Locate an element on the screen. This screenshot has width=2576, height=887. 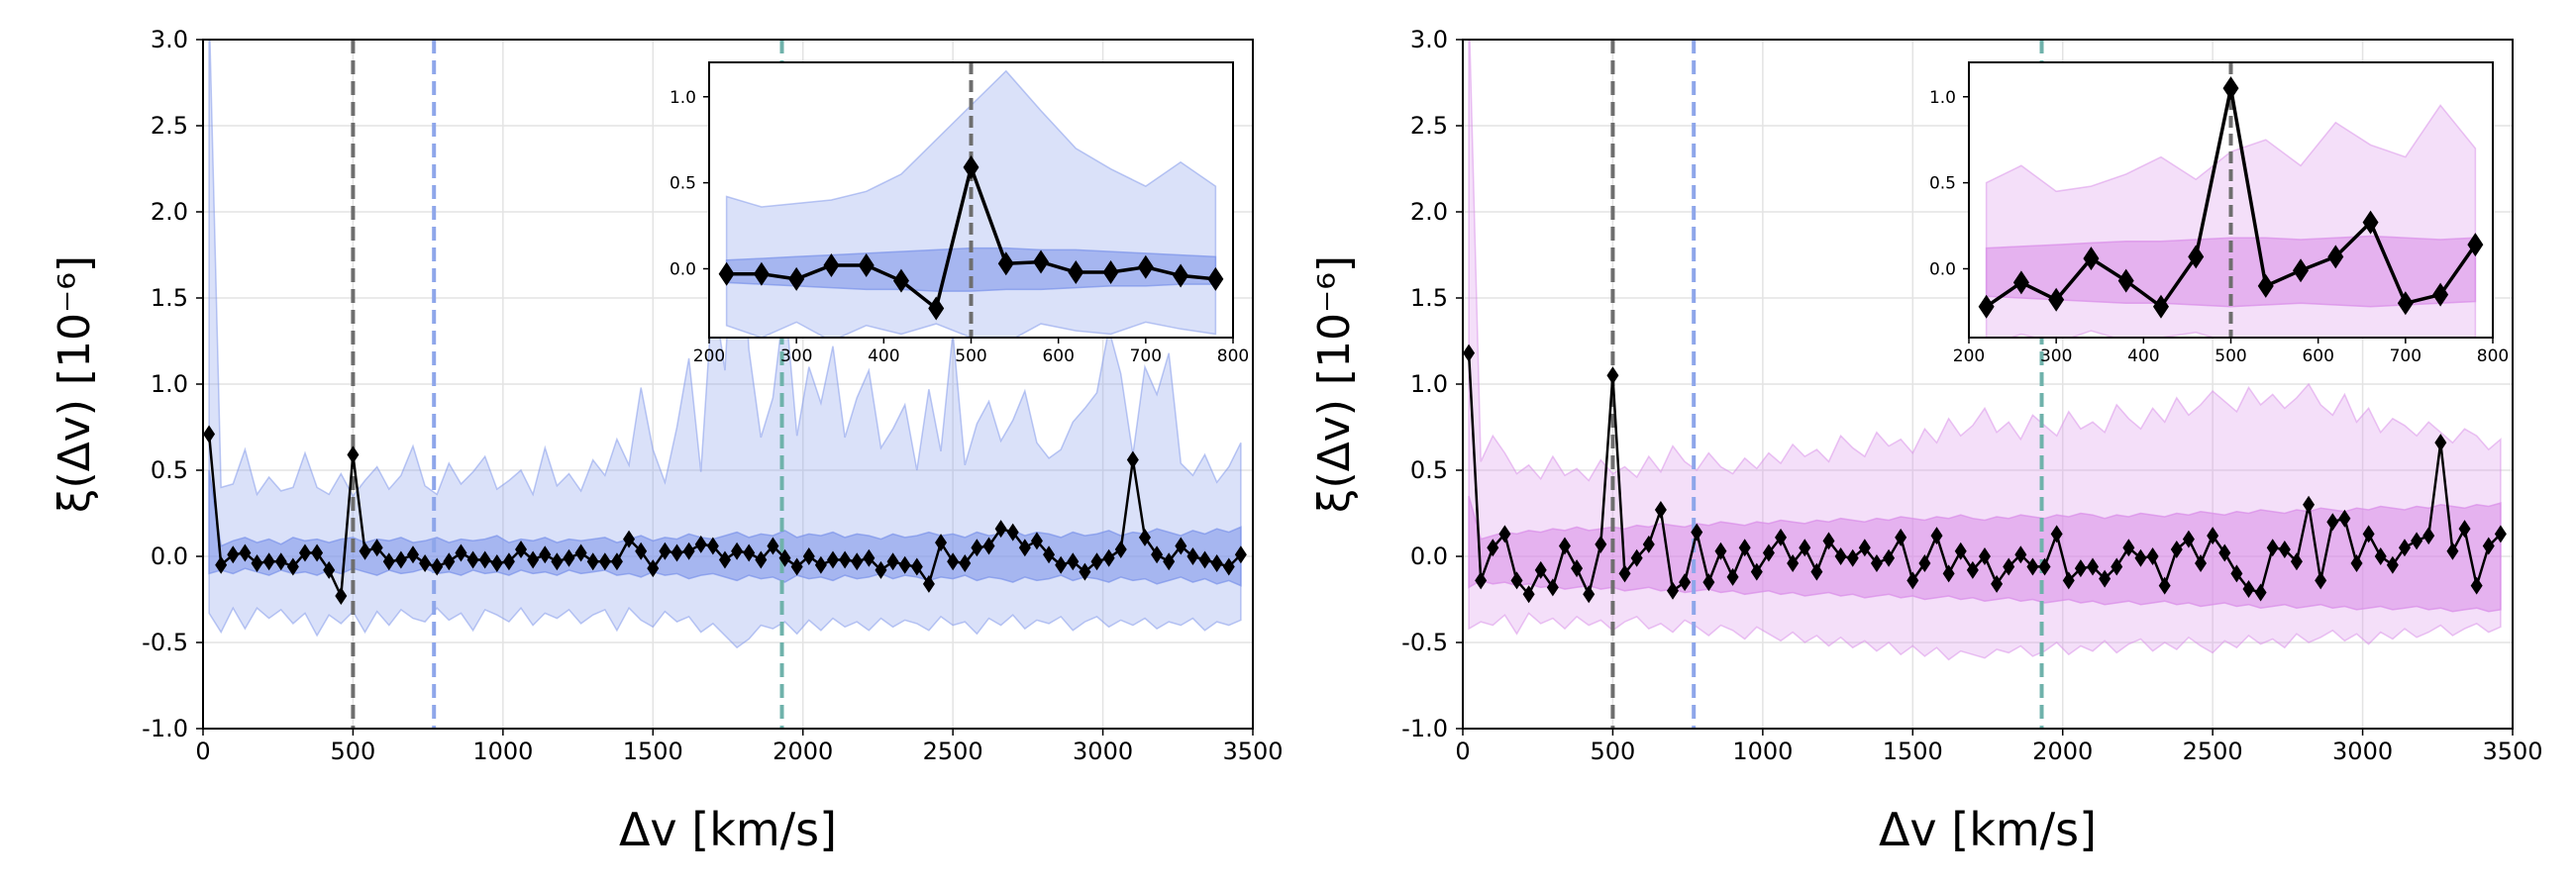
y-tick-label: 0.0 is located at coordinates (683, 270).